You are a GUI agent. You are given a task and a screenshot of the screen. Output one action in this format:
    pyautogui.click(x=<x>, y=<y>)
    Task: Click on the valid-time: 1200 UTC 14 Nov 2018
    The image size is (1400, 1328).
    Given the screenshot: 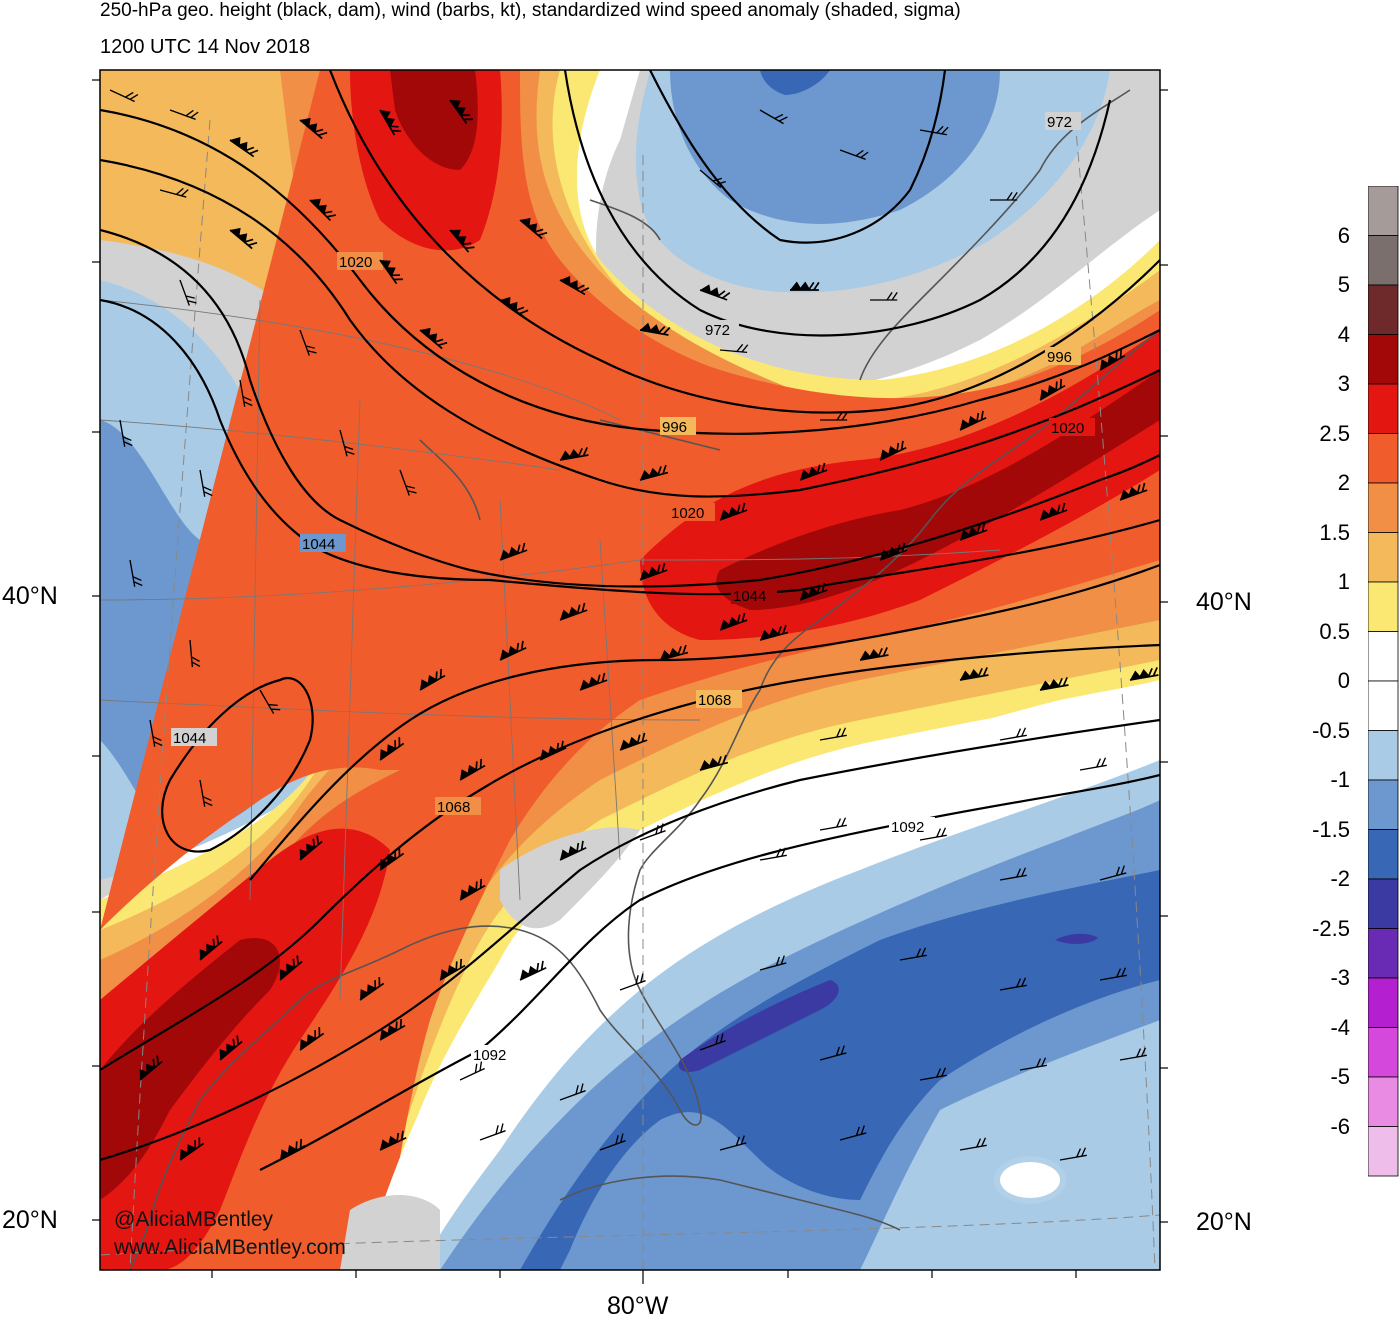 What is the action you would take?
    pyautogui.click(x=205, y=47)
    